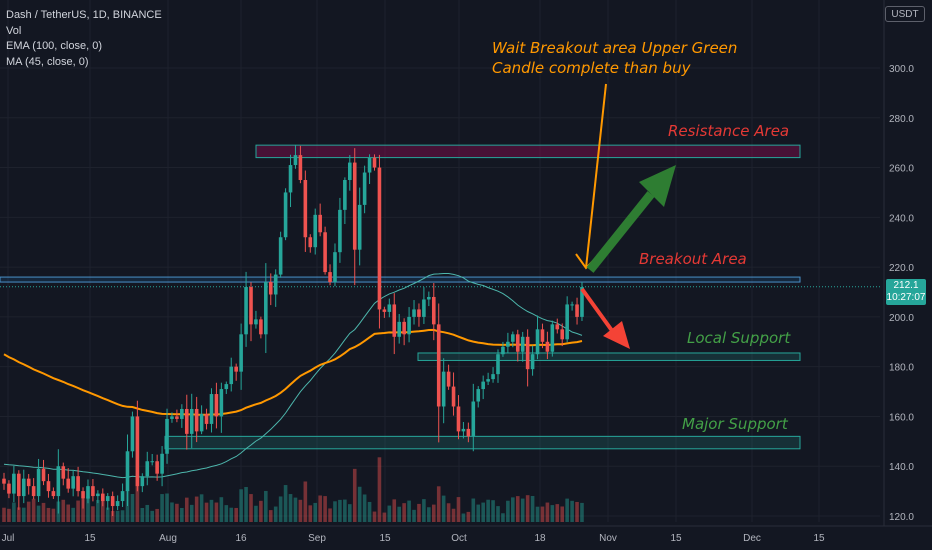 The height and width of the screenshot is (550, 932). I want to click on red-arrow-shaft, so click(597, 310).